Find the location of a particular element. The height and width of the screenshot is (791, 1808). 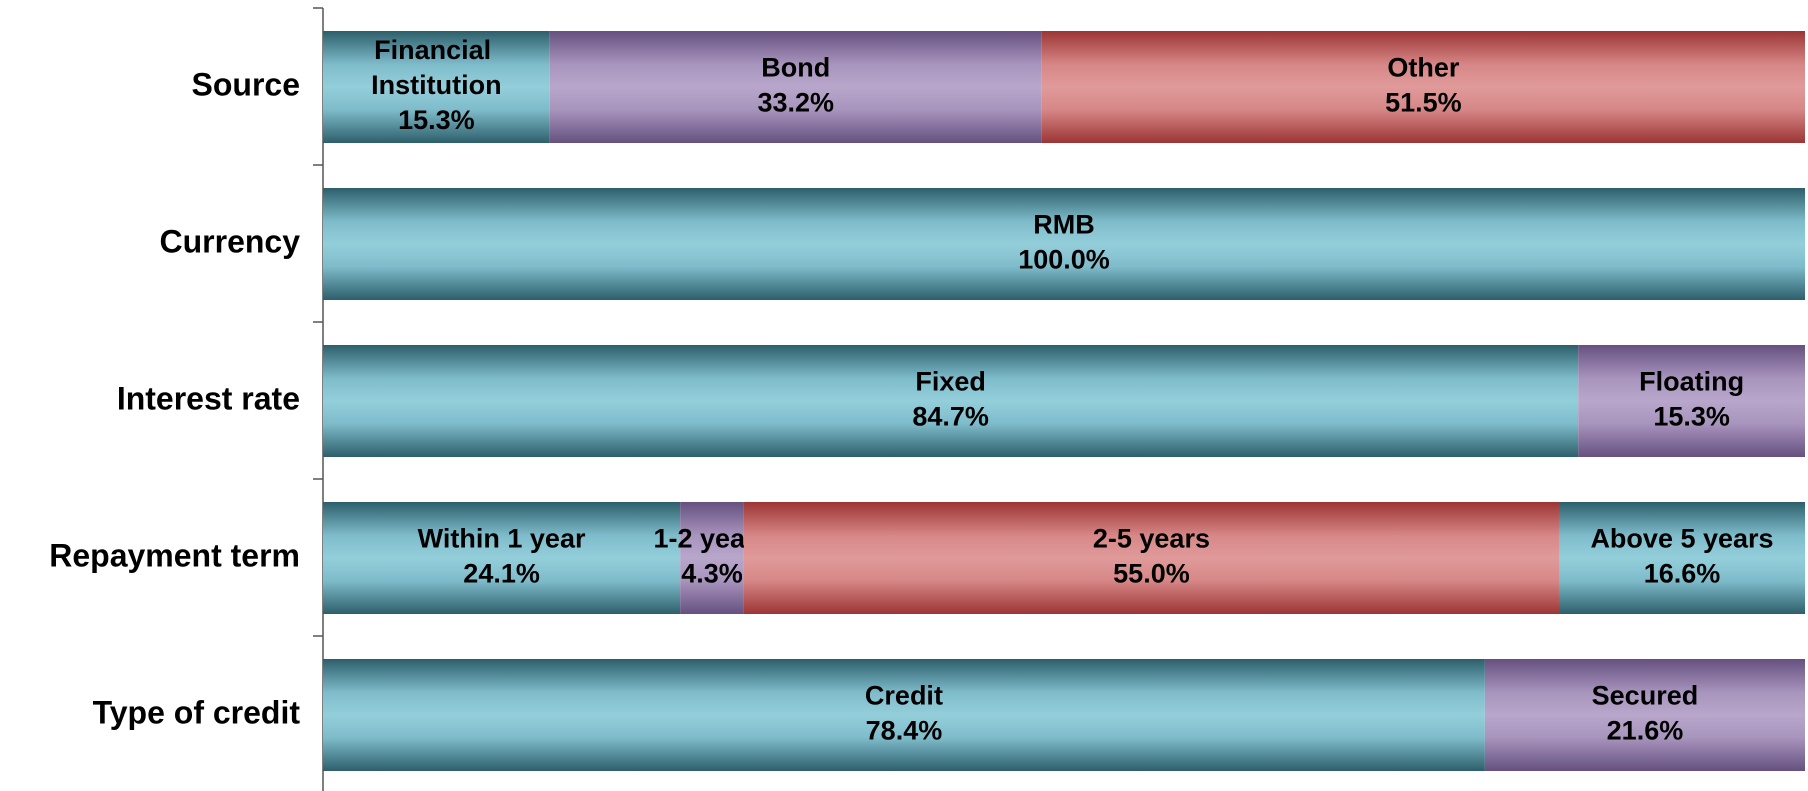

segment-value-label: 24.1% is located at coordinates (501, 574).